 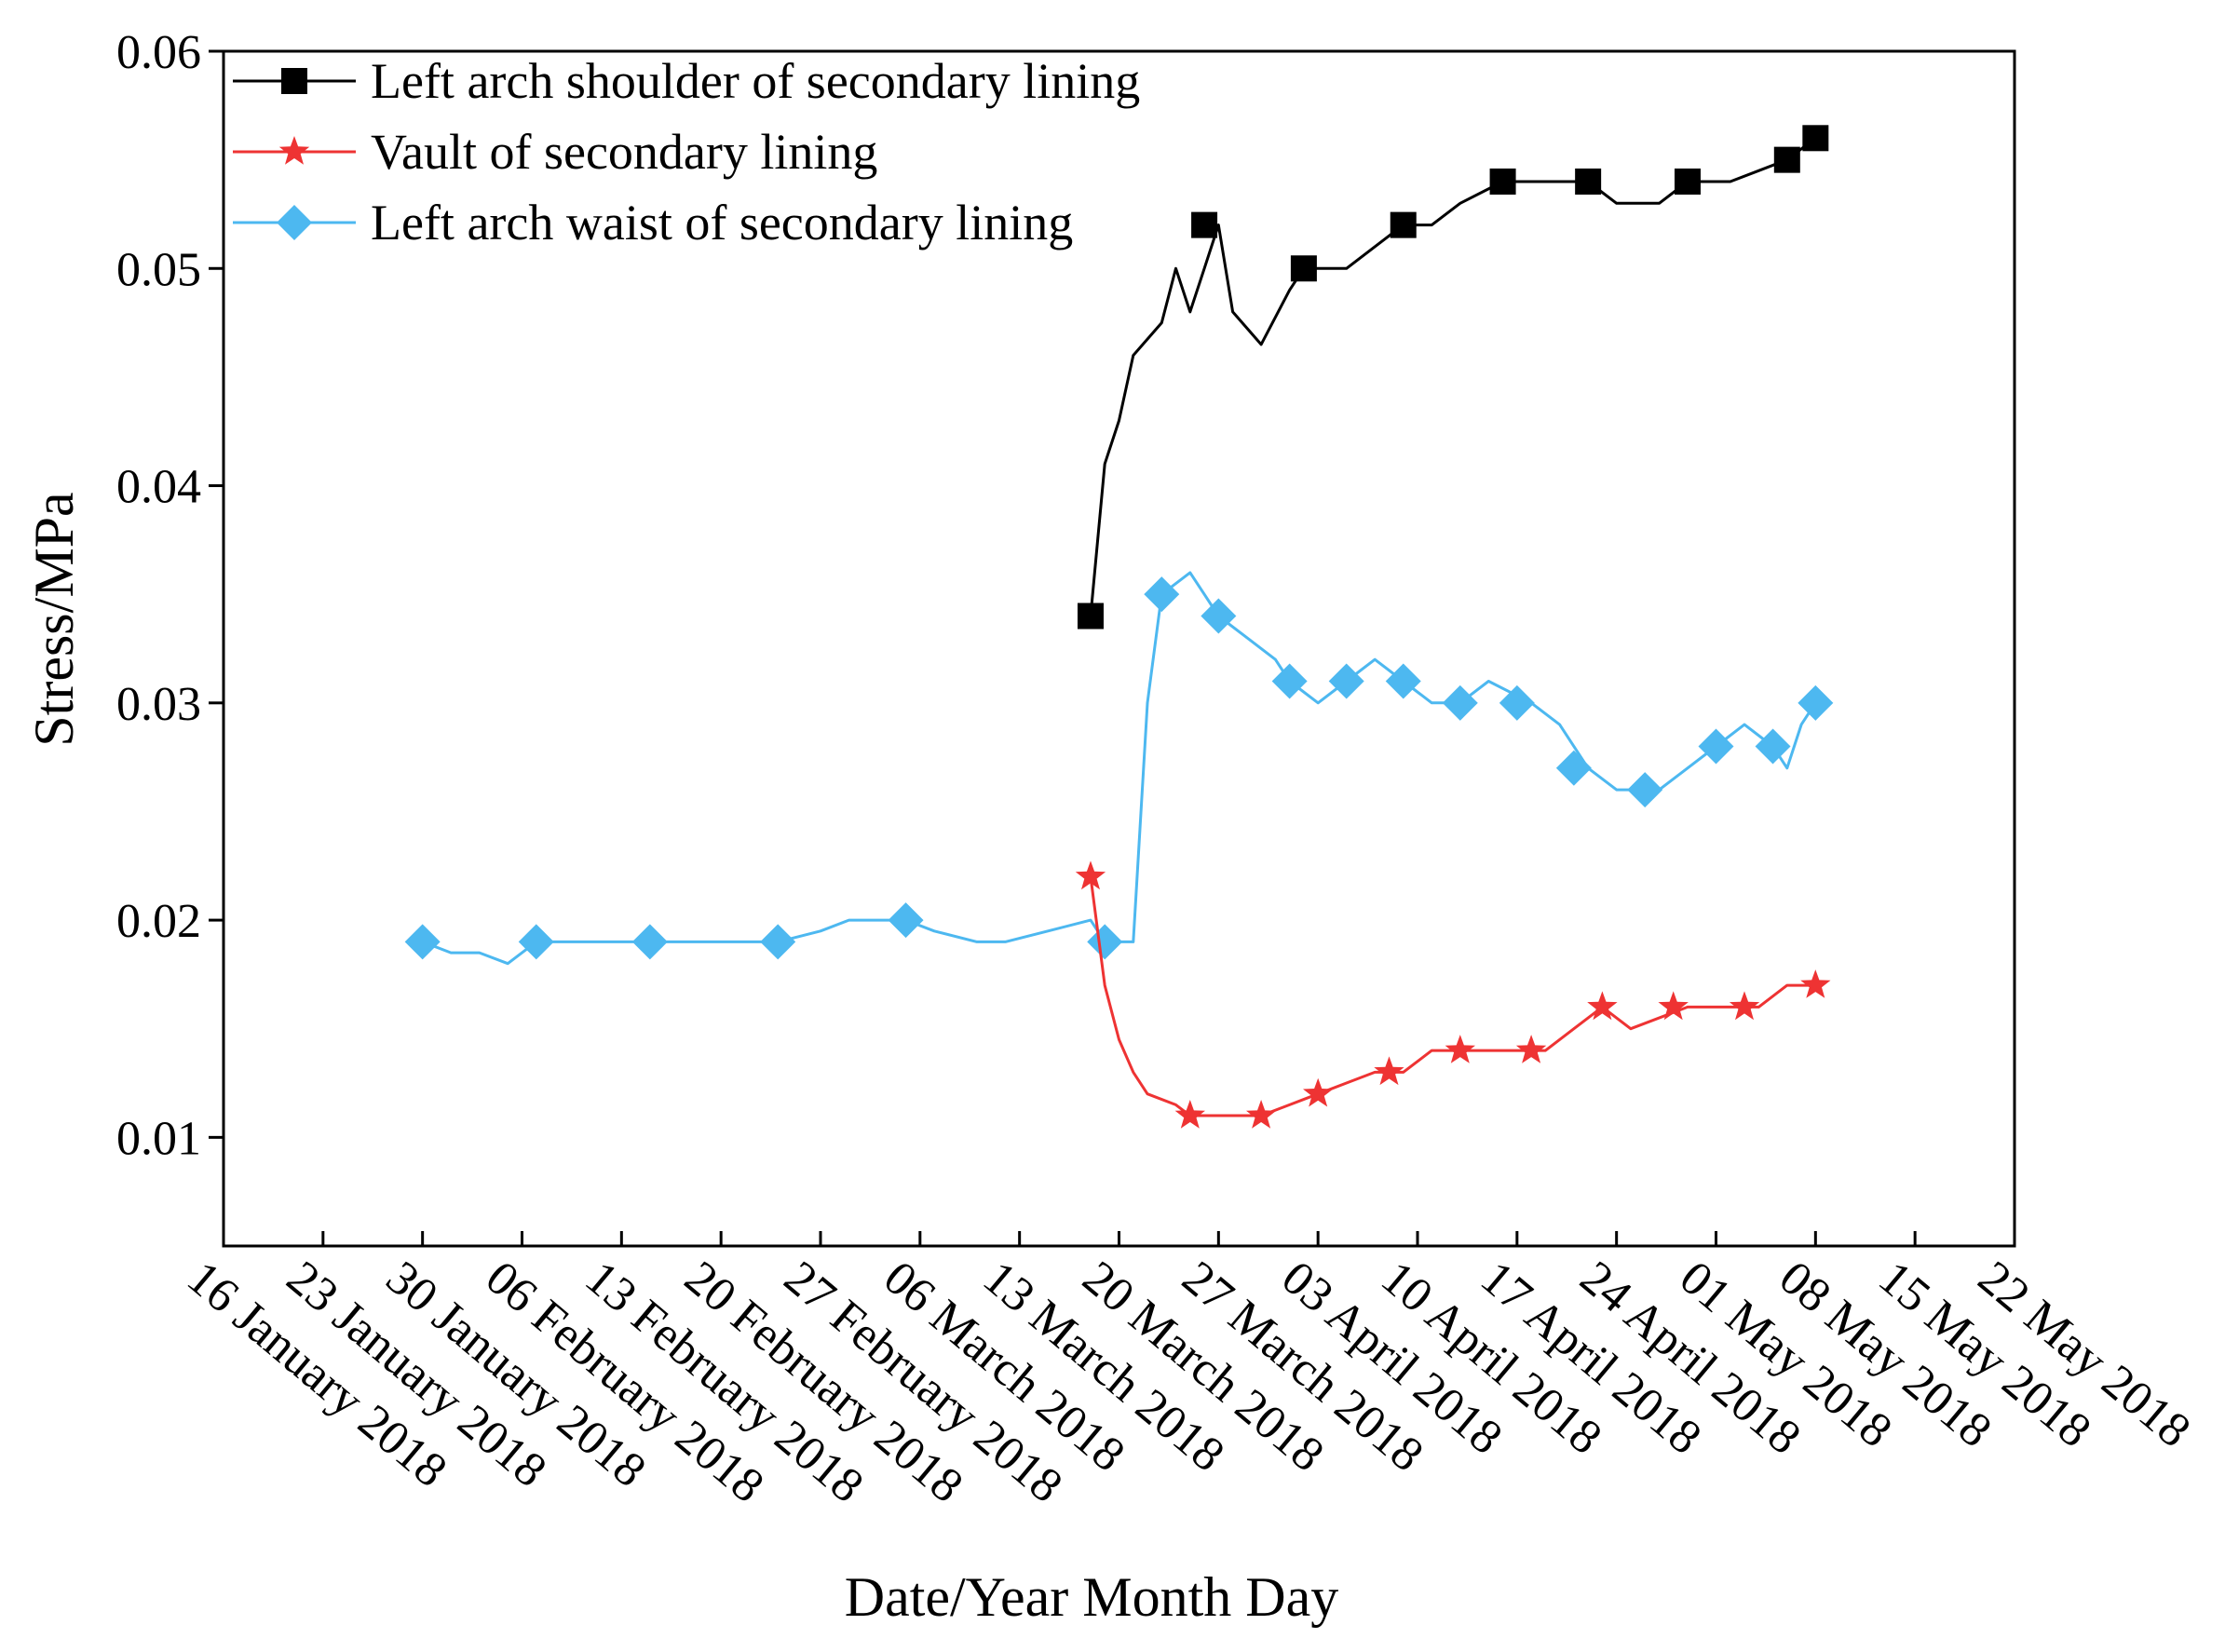 I want to click on y-tick-label: 0.06, so click(x=158, y=52).